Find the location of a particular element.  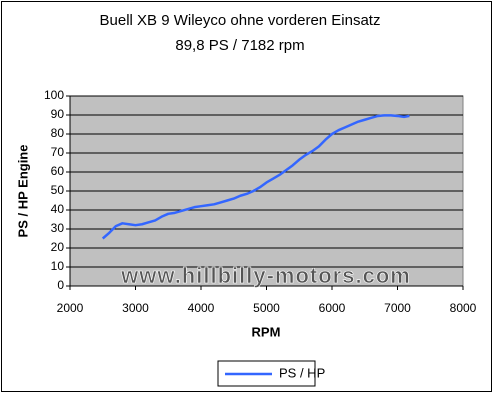

x-tick-label: 7000 is located at coordinates (397, 308).